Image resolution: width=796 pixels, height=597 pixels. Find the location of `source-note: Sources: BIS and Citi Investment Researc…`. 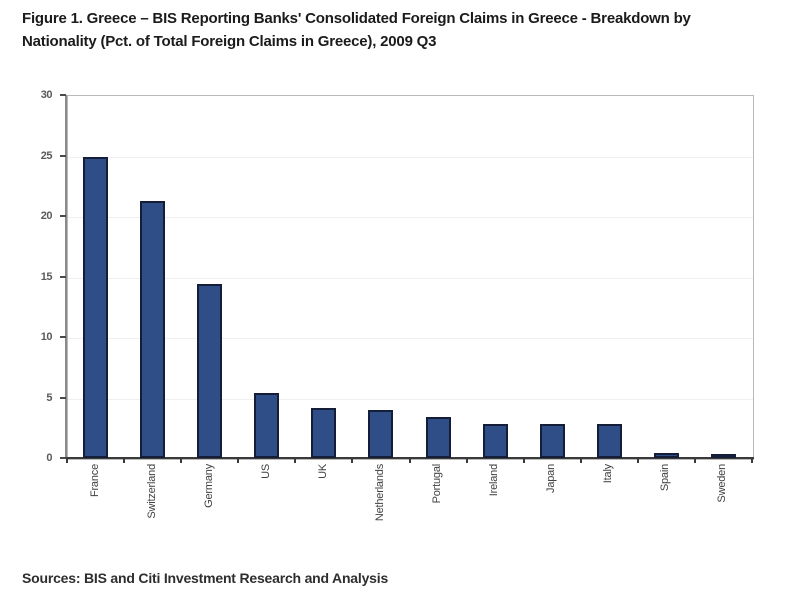

source-note: Sources: BIS and Citi Investment Researc… is located at coordinates (205, 578).